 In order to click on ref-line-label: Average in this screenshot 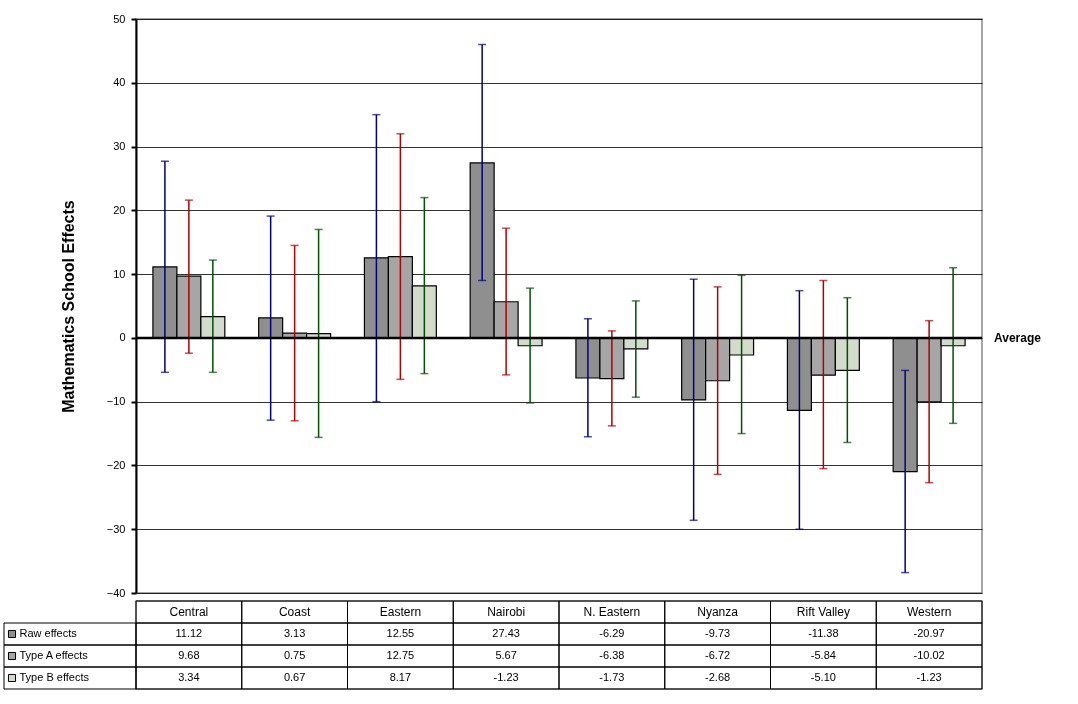, I will do `click(1018, 337)`.